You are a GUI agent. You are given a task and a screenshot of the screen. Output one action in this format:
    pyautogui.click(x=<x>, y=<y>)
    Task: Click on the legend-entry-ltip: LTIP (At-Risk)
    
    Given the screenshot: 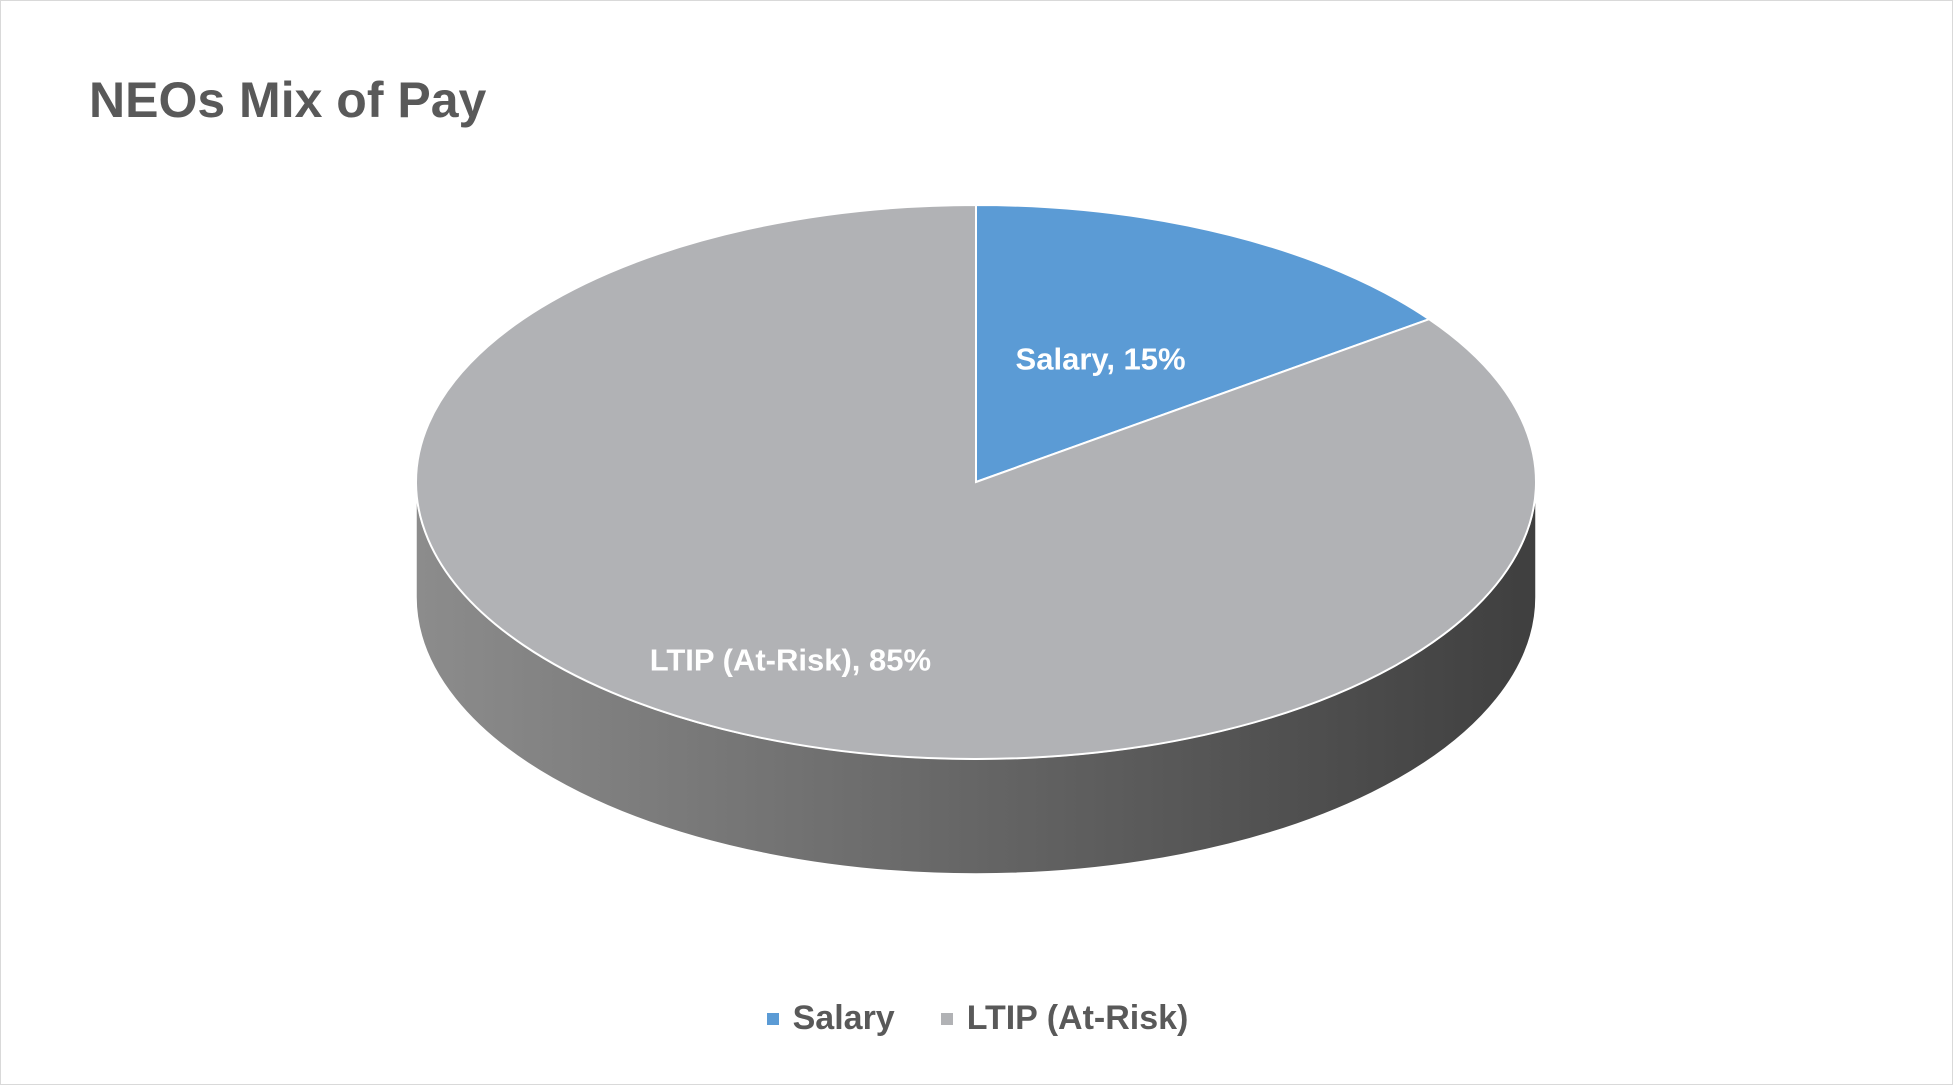 What is the action you would take?
    pyautogui.click(x=1064, y=1018)
    